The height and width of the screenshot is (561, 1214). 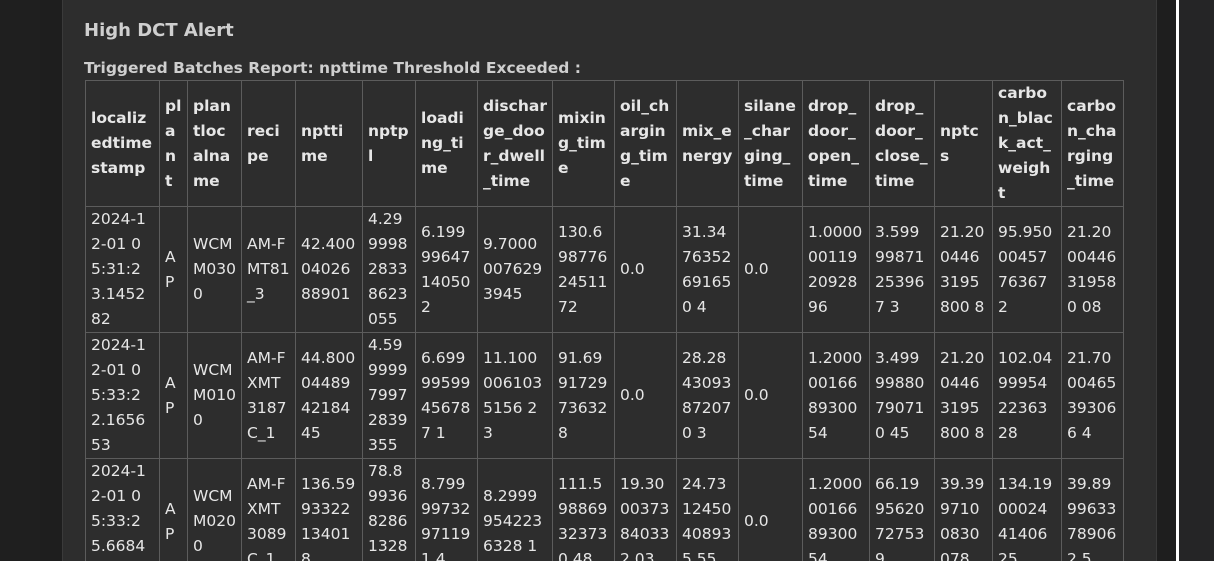 I want to click on table-cell: 6.19999647140502, so click(x=446, y=269).